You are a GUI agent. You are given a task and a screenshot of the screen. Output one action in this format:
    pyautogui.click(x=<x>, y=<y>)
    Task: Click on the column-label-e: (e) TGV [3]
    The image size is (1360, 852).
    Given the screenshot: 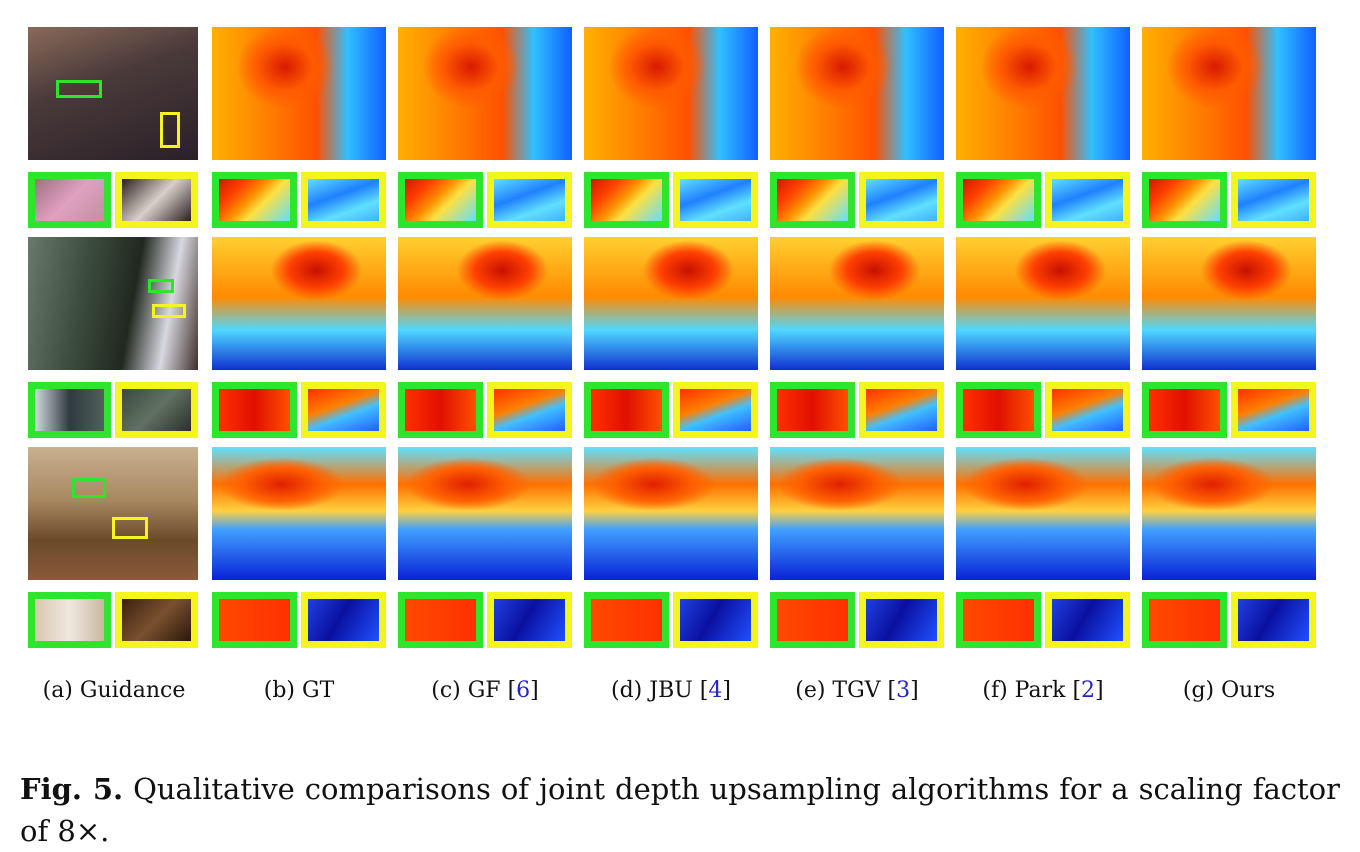 What is the action you would take?
    pyautogui.click(x=857, y=690)
    